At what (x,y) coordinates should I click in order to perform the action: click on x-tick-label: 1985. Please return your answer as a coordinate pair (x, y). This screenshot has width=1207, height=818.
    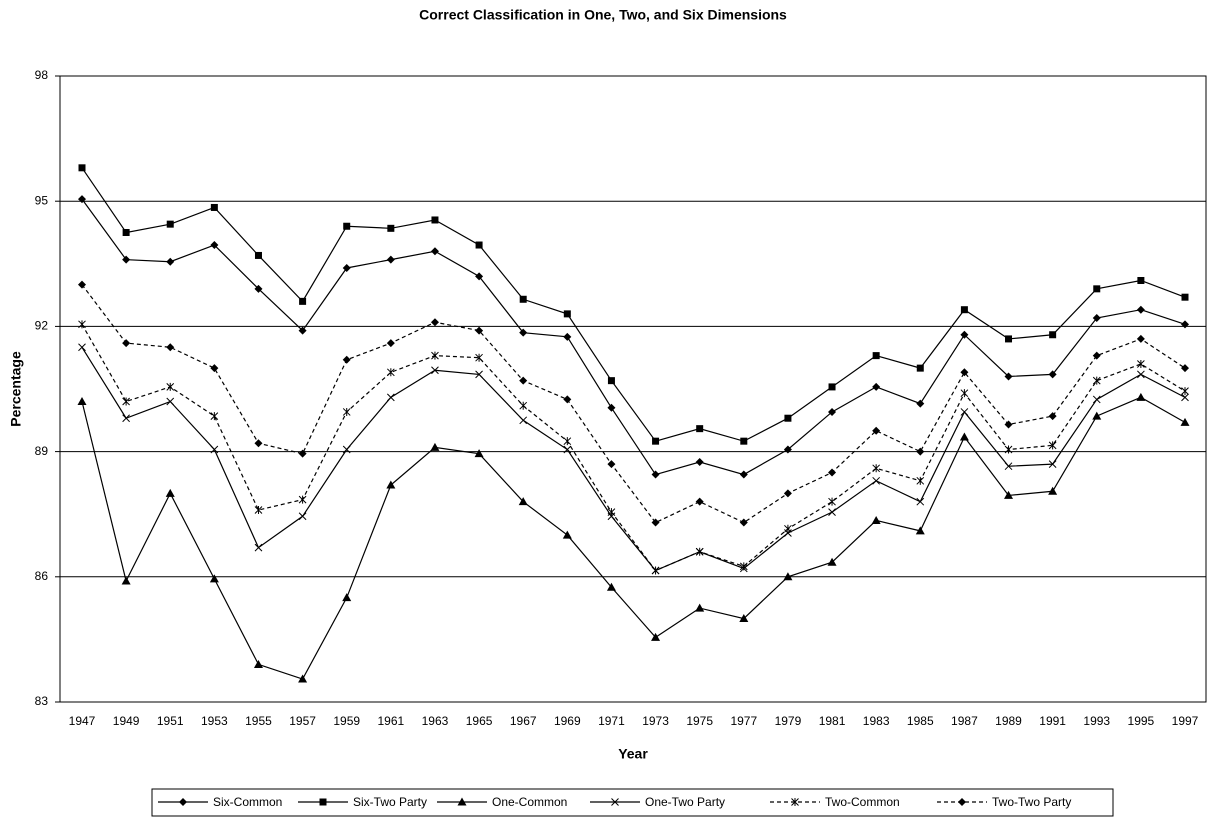
    Looking at the image, I should click on (920, 721).